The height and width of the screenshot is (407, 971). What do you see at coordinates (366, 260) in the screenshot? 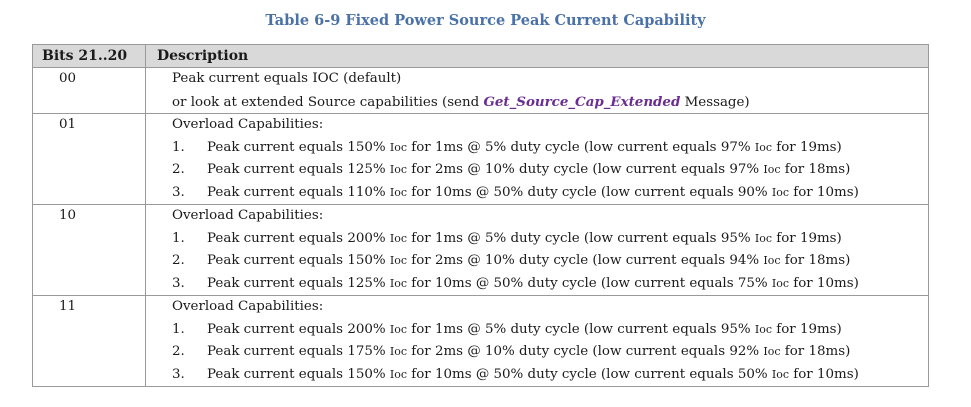
I see `peak-percent: 150%` at bounding box center [366, 260].